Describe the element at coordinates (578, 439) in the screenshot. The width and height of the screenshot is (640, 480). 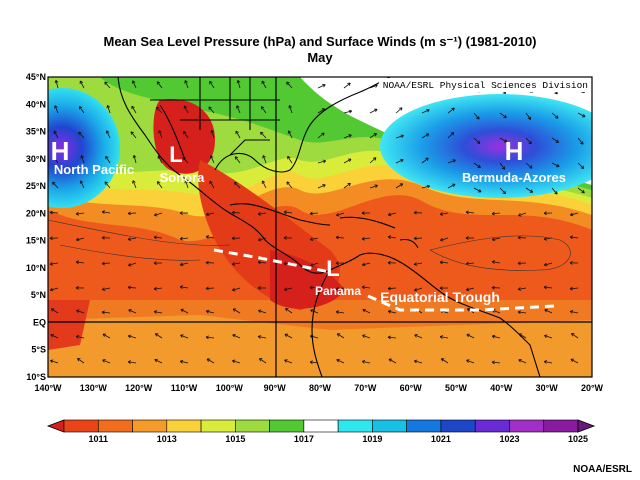
I see `colorbar-label: 1025` at that location.